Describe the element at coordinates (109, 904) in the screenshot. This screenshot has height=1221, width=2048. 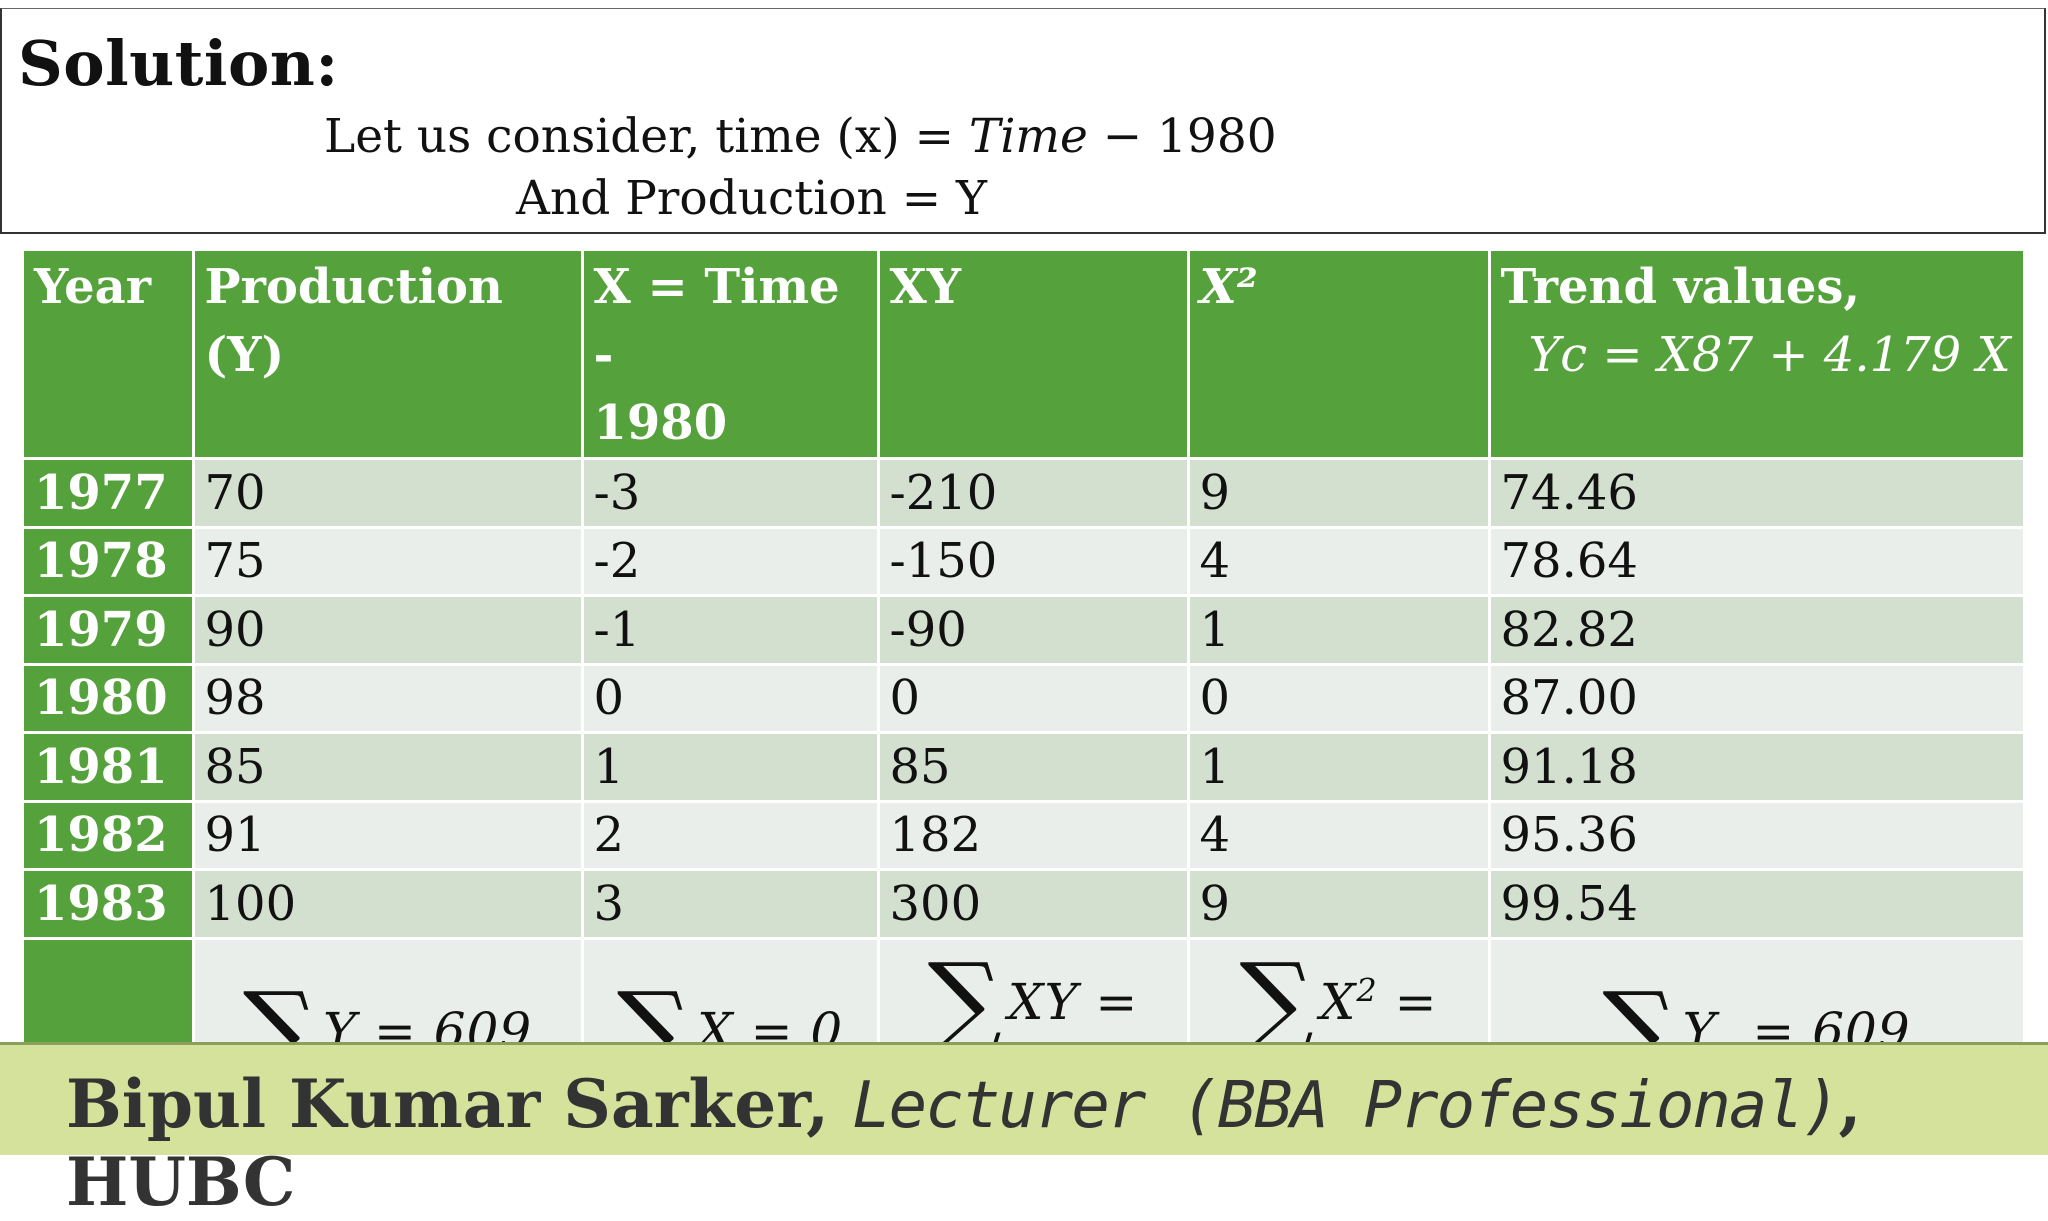
I see `cell-year: 1983` at that location.